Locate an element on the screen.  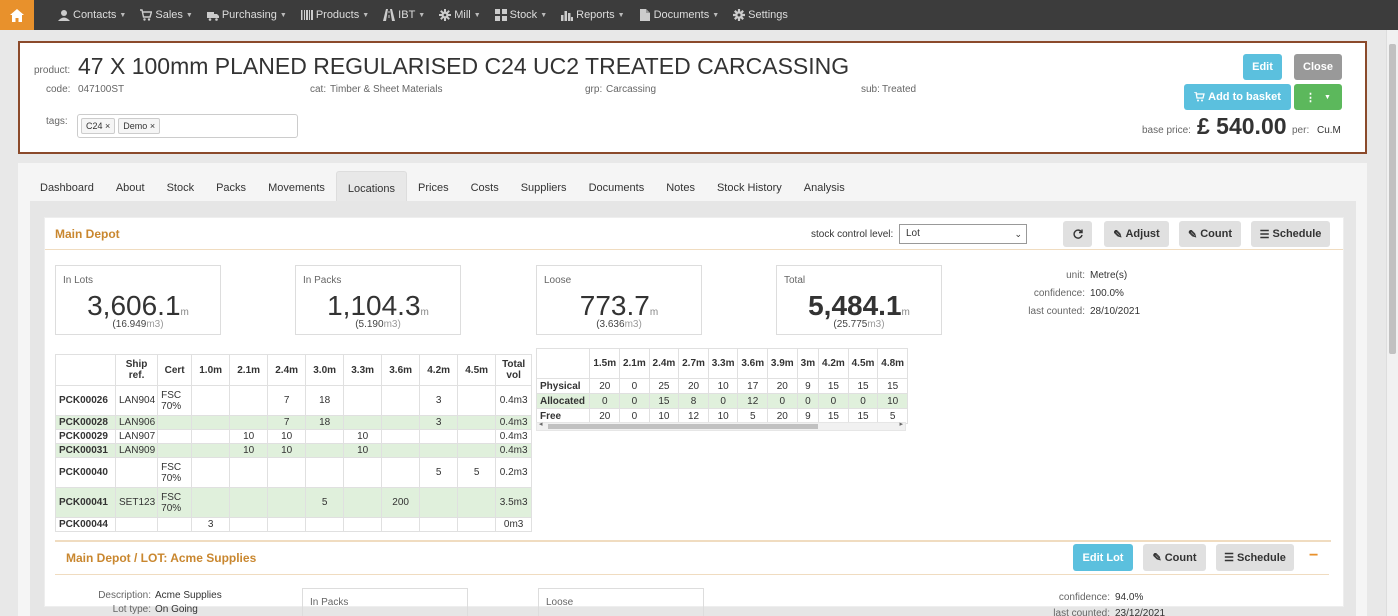
page-scrollbar is located at coordinates (1392, 323).